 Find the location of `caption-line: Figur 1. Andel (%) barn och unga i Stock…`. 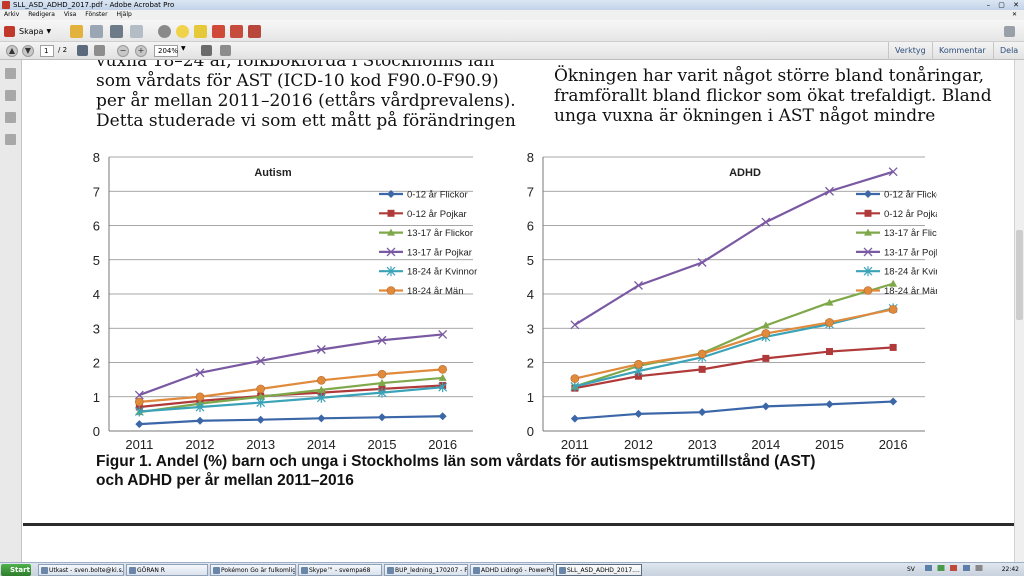

caption-line: Figur 1. Andel (%) barn och unga i Stock… is located at coordinates (456, 461).